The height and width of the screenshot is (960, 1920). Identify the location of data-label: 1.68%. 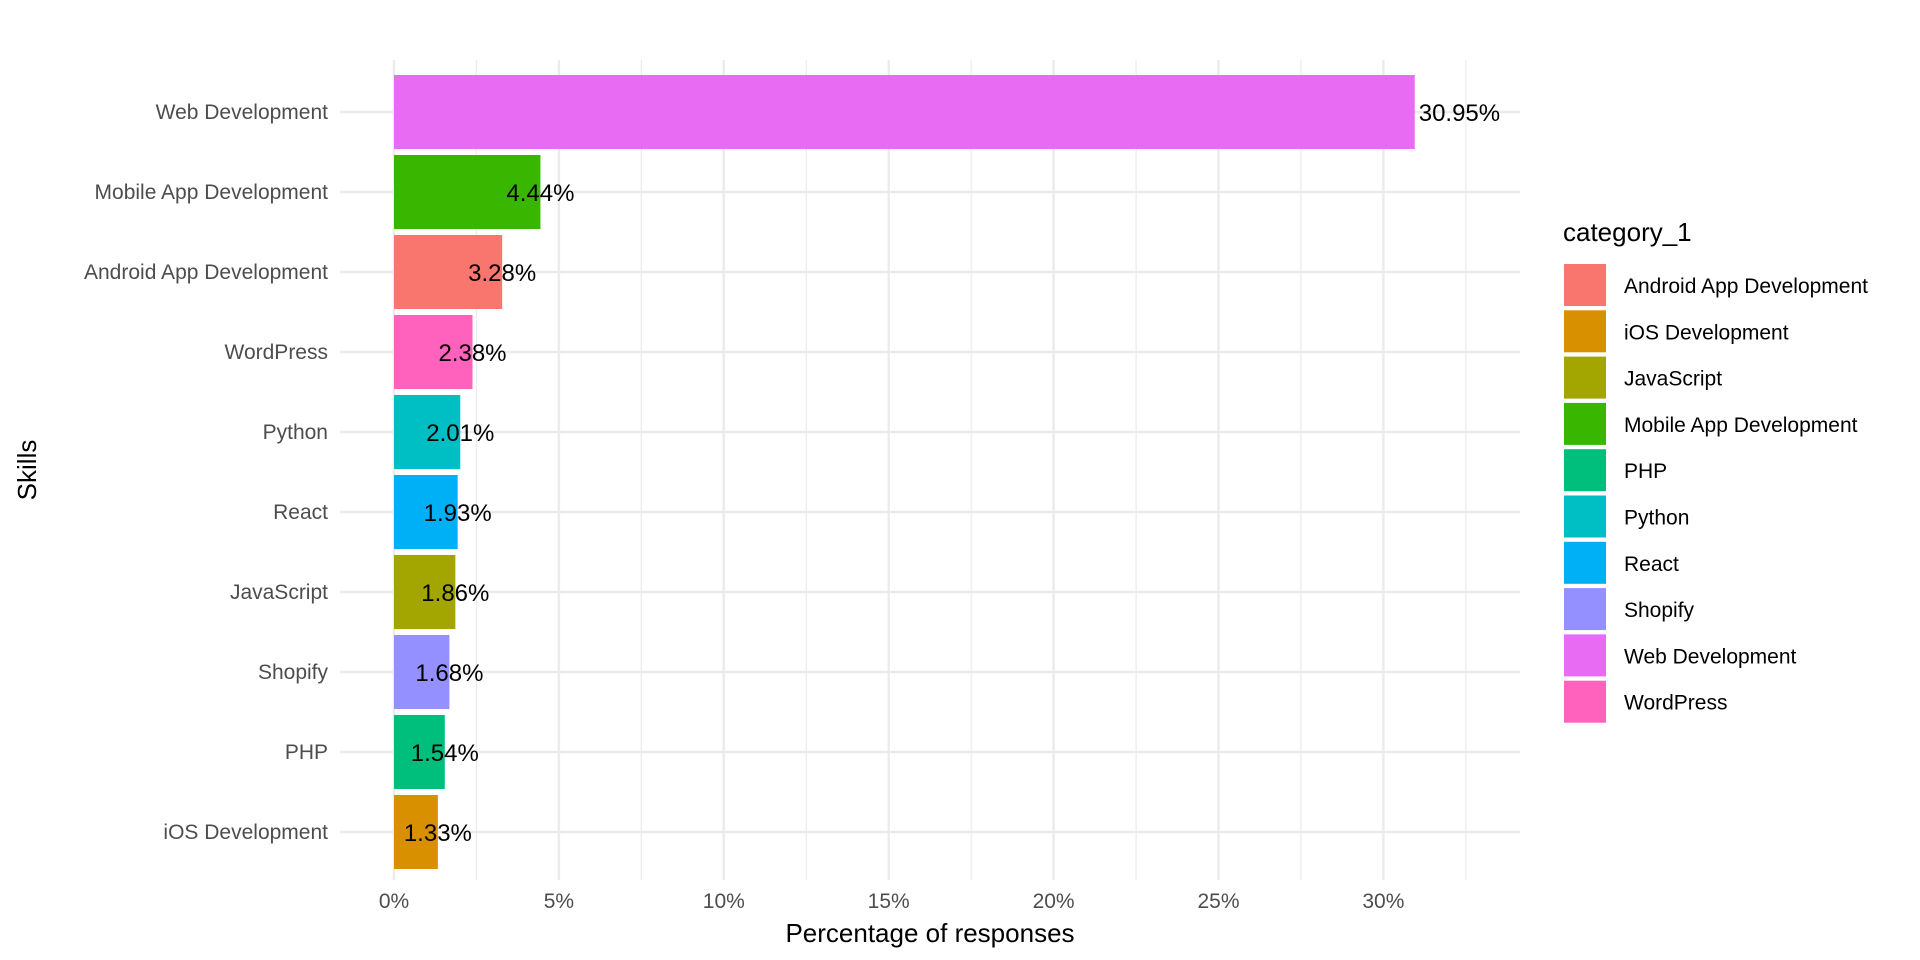
(449, 673).